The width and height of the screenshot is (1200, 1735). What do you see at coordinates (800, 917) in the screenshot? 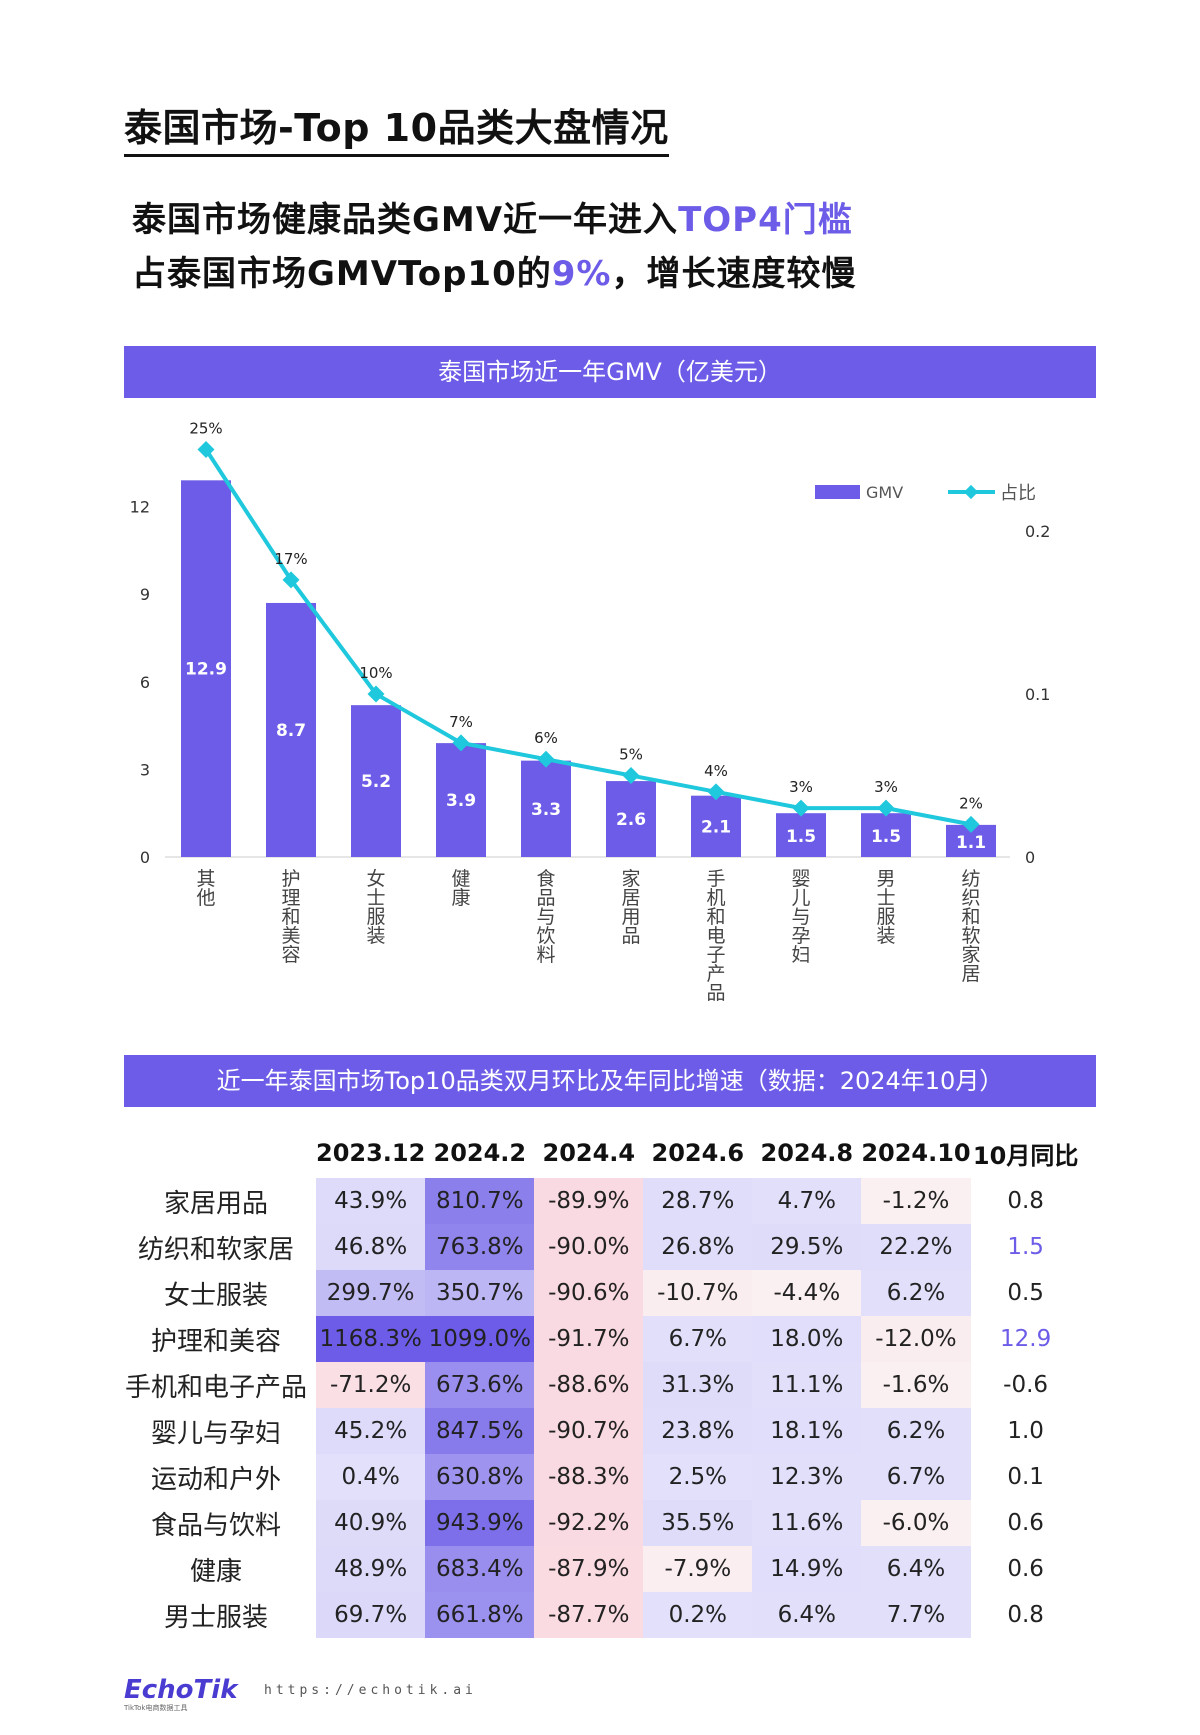
I see `x-category-label: 婴儿与孕妇` at bounding box center [800, 917].